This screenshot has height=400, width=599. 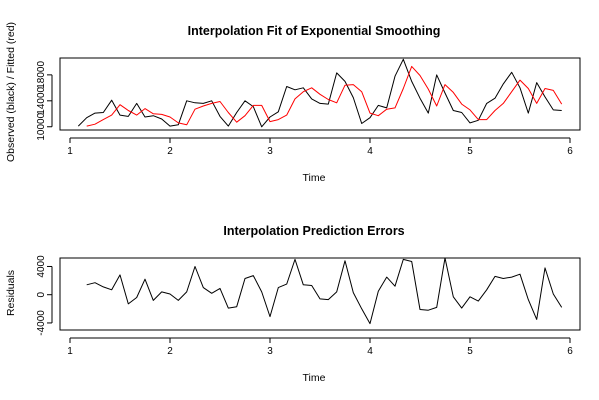 What do you see at coordinates (313, 231) in the screenshot?
I see `chart-title: Interpolation Prediction Errors` at bounding box center [313, 231].